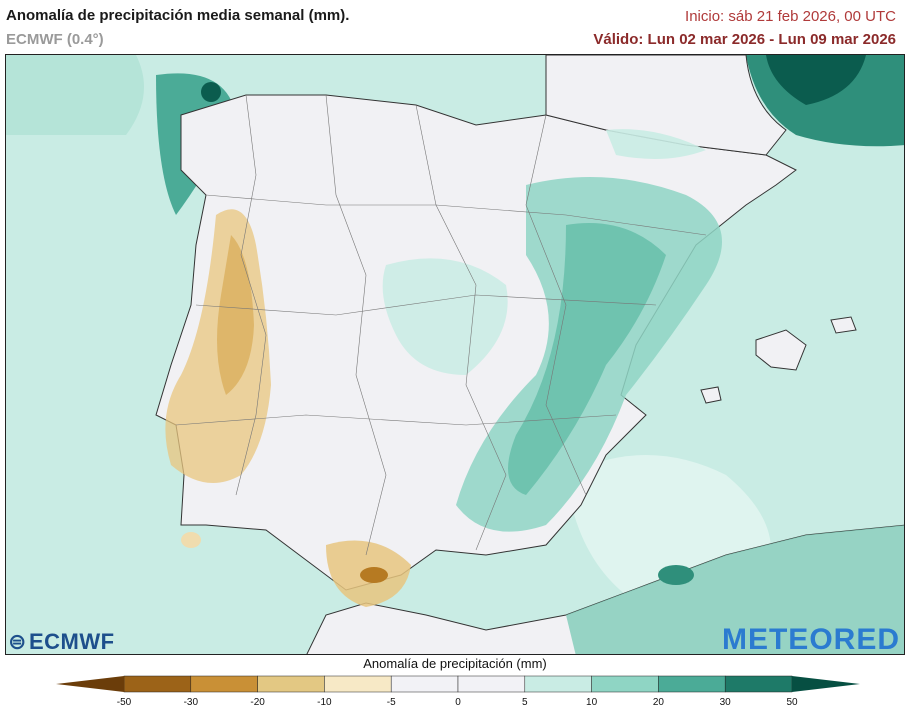 The width and height of the screenshot is (910, 710). I want to click on dry-cadiz, so click(191, 540).